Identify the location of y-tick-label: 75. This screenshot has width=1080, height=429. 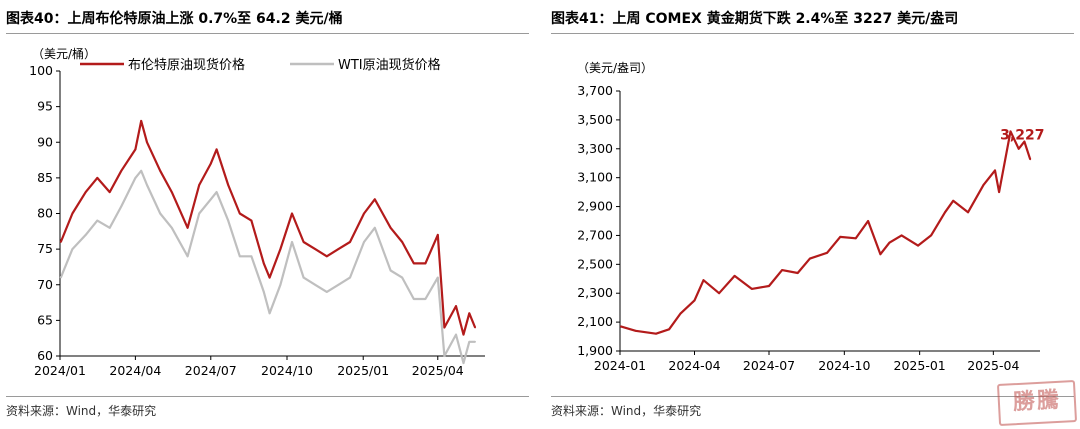
(45, 248).